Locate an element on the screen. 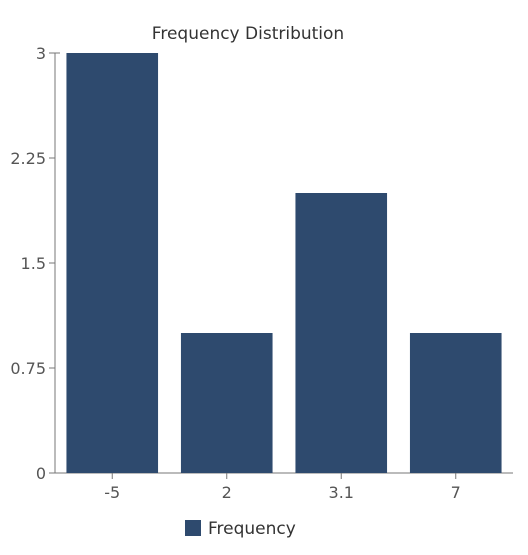 This screenshot has width=528, height=555. y-axis-line is located at coordinates (57, 263).